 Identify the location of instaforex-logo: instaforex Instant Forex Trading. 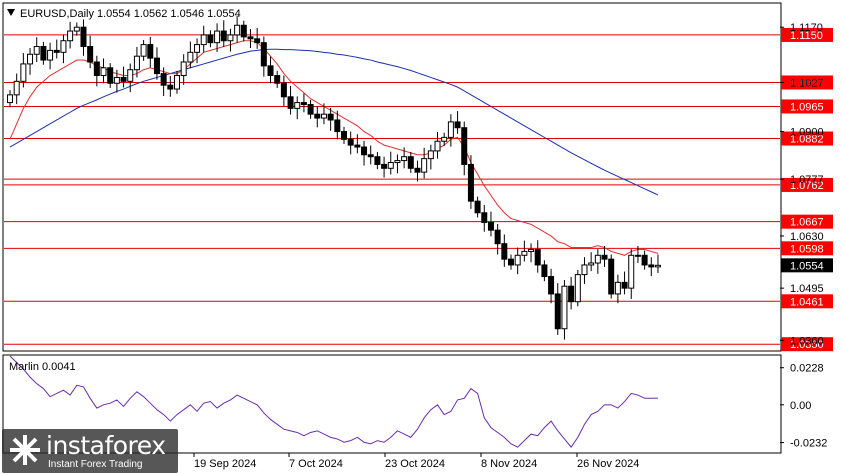
(90, 451).